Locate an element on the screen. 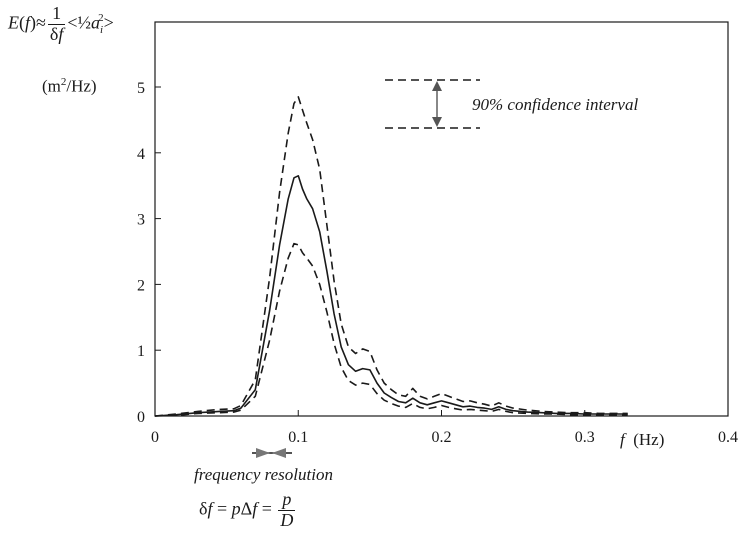 The height and width of the screenshot is (536, 751). y-tick-label: 1 is located at coordinates (141, 351).